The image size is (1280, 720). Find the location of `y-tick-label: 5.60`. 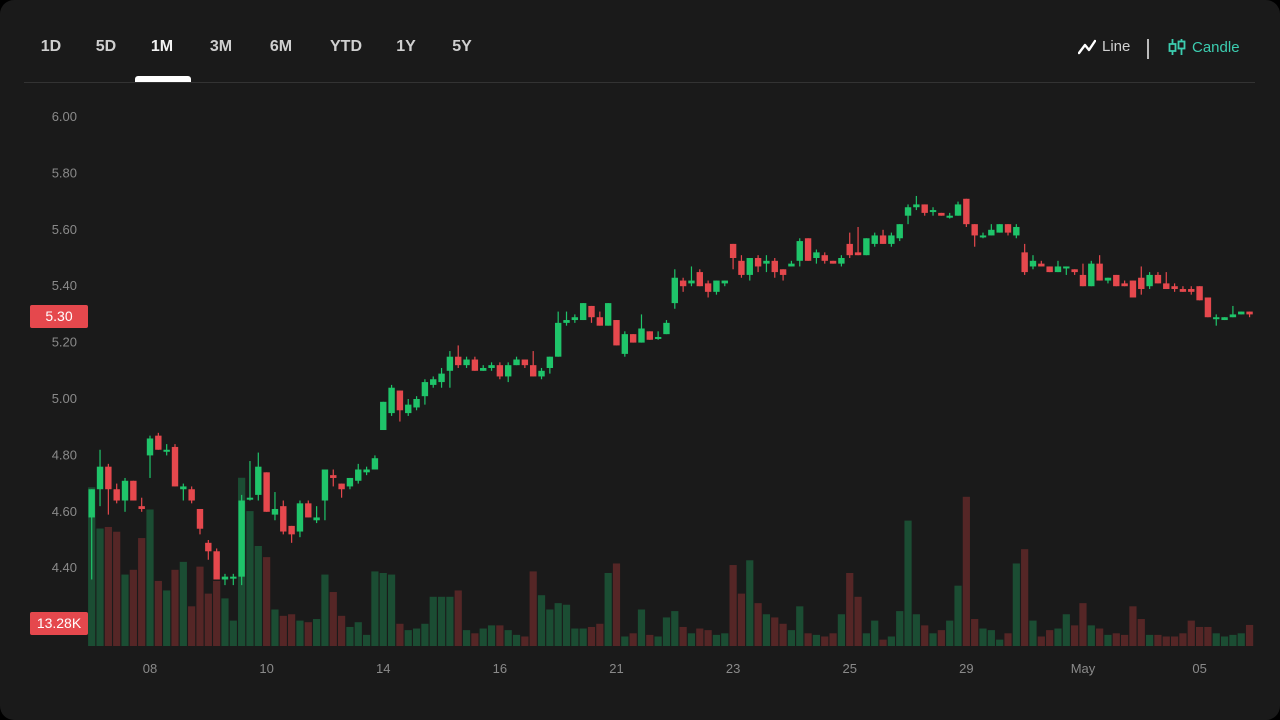

y-tick-label: 5.60 is located at coordinates (64, 229).